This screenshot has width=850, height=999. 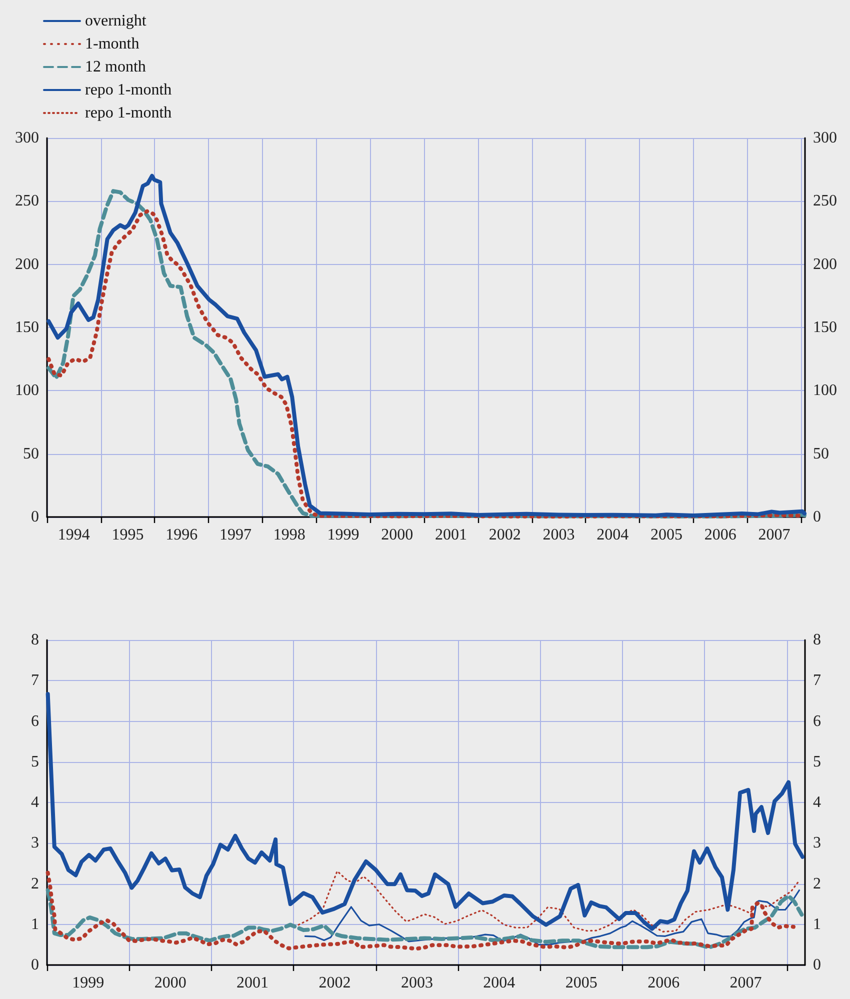 I want to click on y-tick-label: 250, so click(x=27, y=201).